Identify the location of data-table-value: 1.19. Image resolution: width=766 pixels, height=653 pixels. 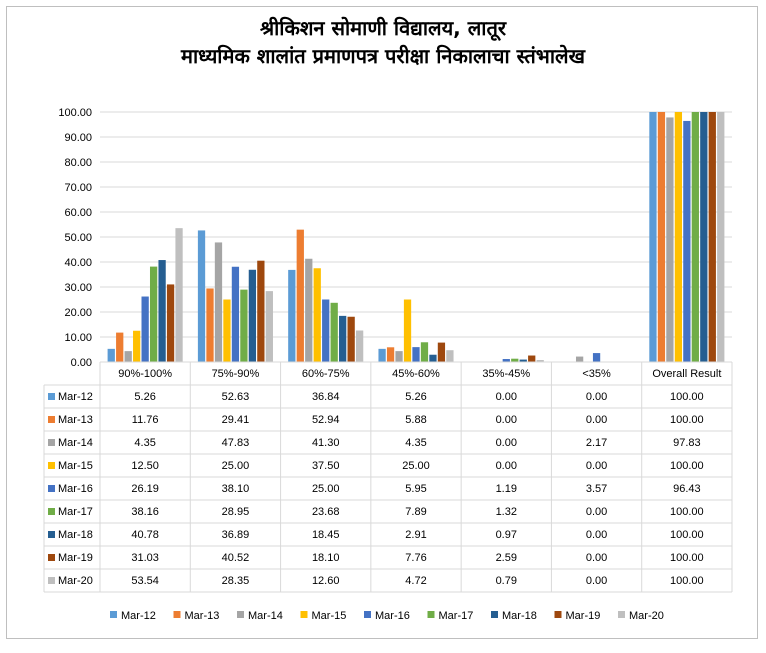
(506, 489).